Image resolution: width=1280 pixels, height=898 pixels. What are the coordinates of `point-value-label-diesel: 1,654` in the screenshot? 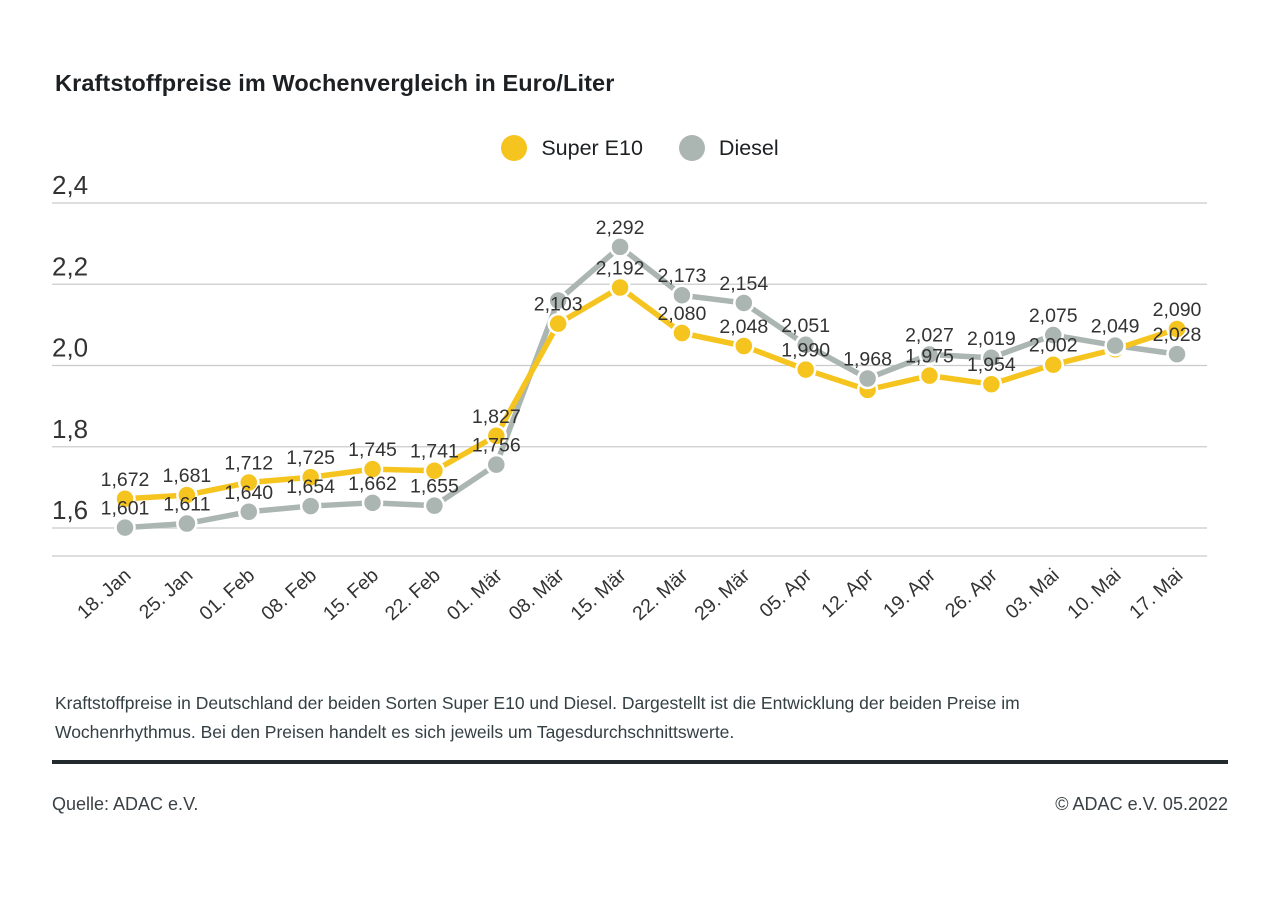 It's located at (310, 487).